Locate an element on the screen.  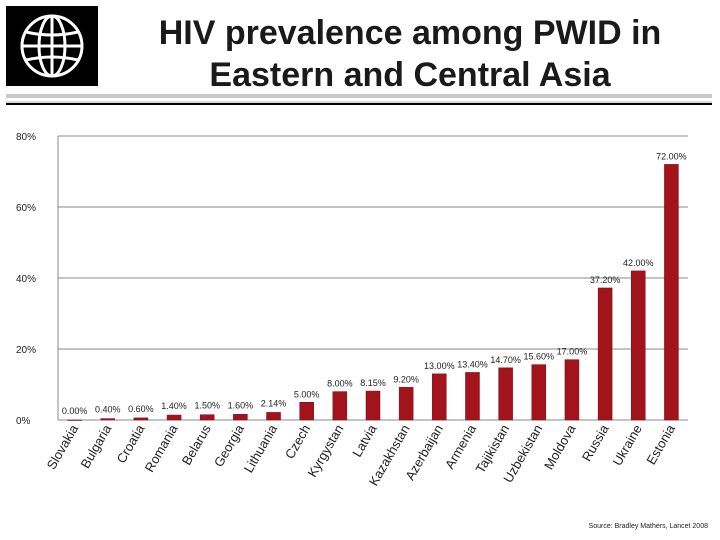
y-tick-label: 80% is located at coordinates (26, 137).